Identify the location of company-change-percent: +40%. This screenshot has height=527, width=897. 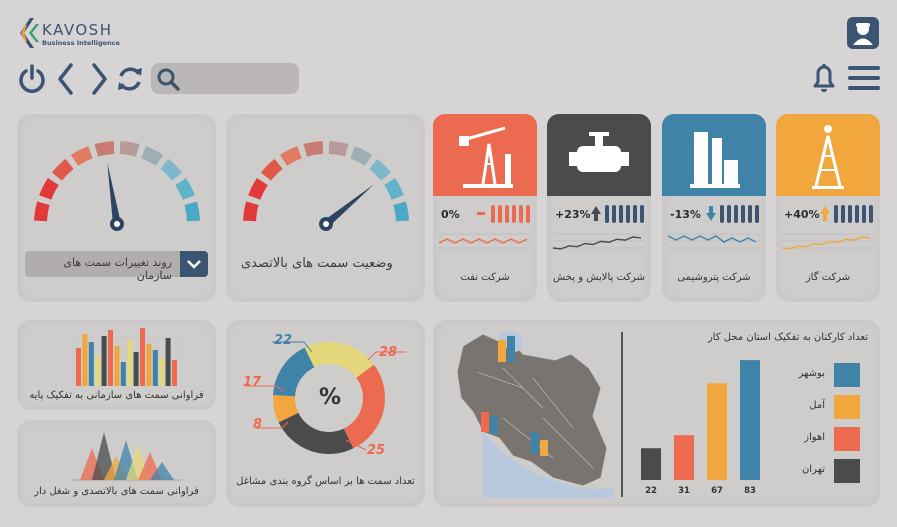
(802, 214).